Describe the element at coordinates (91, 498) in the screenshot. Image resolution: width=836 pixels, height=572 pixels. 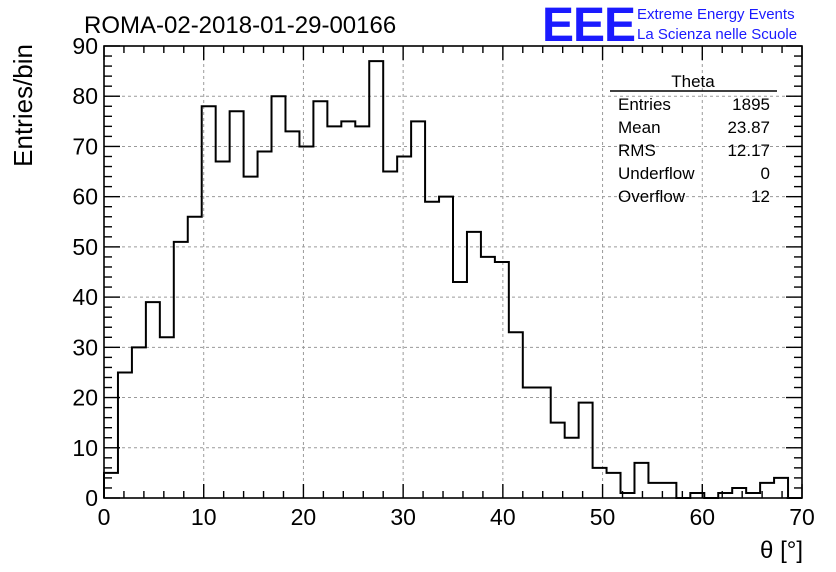
I see `y-tick-label: 0` at that location.